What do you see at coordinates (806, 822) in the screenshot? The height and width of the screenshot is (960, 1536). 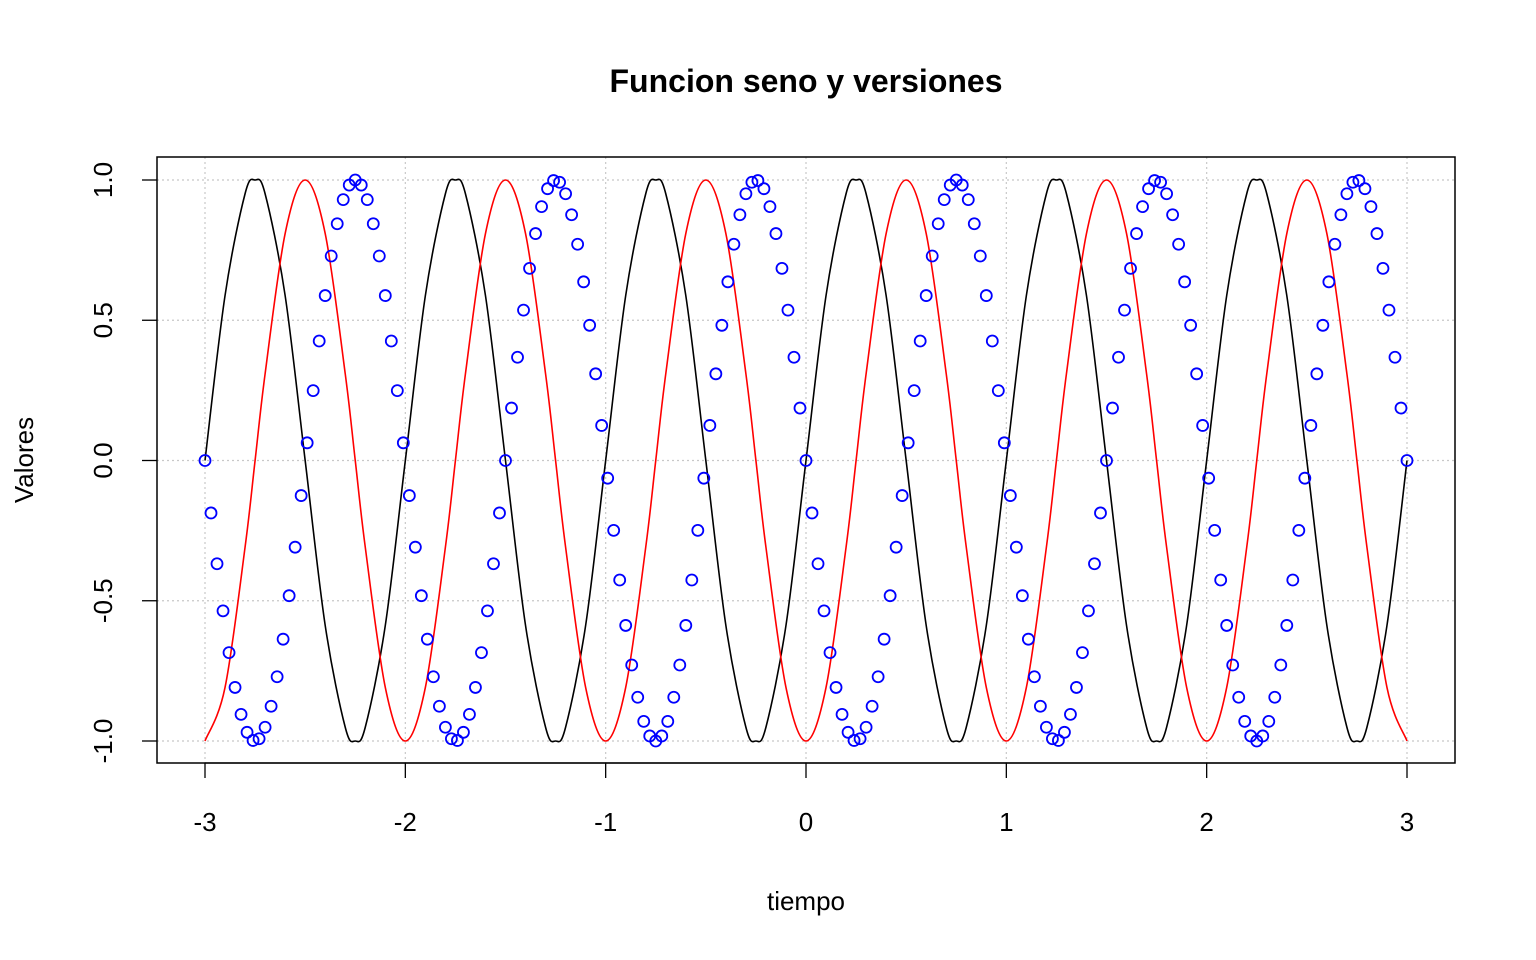 I see `x-tick-label: 0` at bounding box center [806, 822].